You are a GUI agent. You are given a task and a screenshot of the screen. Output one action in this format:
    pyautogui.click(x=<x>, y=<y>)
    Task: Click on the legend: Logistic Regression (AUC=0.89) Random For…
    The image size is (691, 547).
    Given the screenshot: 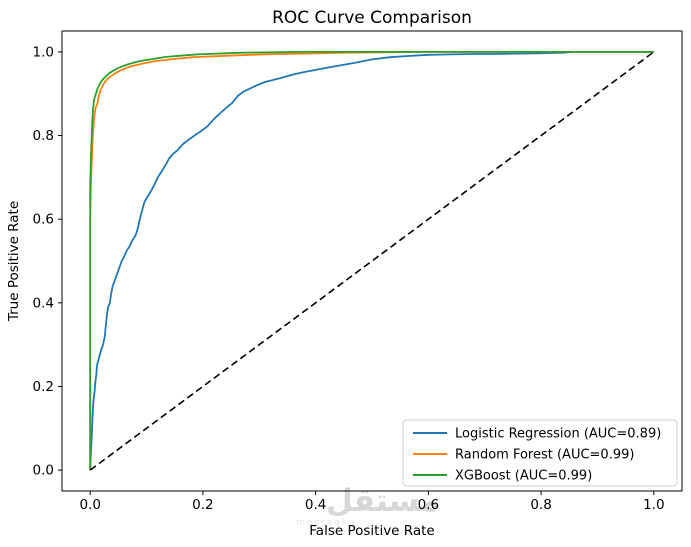 What is the action you would take?
    pyautogui.click(x=540, y=453)
    